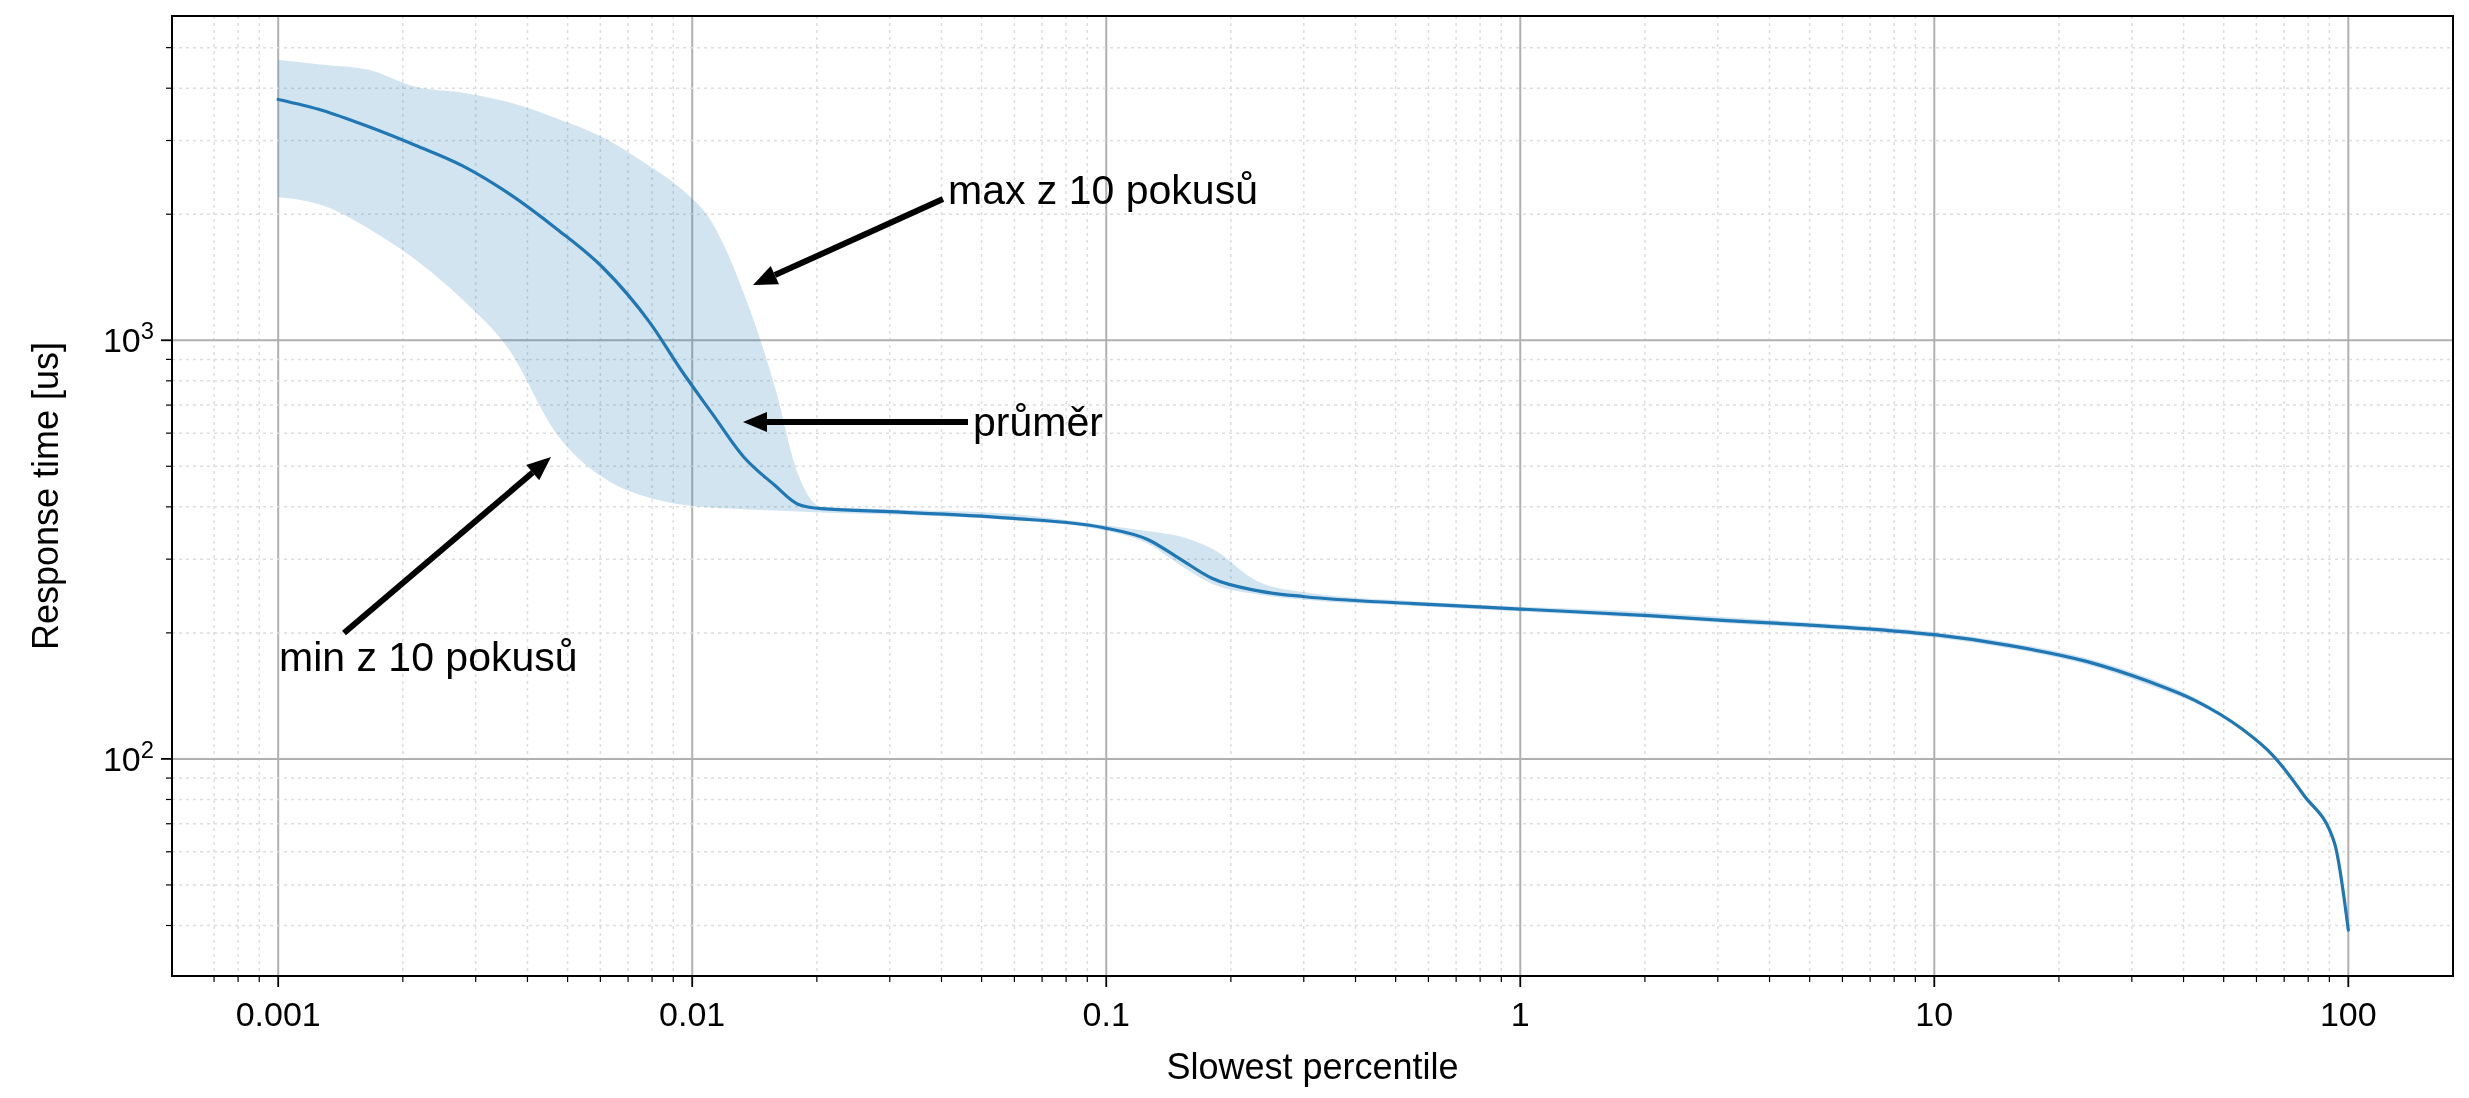 Image resolution: width=2469 pixels, height=1098 pixels. Describe the element at coordinates (2348, 1014) in the screenshot. I see `x-tick-label: 100` at that location.